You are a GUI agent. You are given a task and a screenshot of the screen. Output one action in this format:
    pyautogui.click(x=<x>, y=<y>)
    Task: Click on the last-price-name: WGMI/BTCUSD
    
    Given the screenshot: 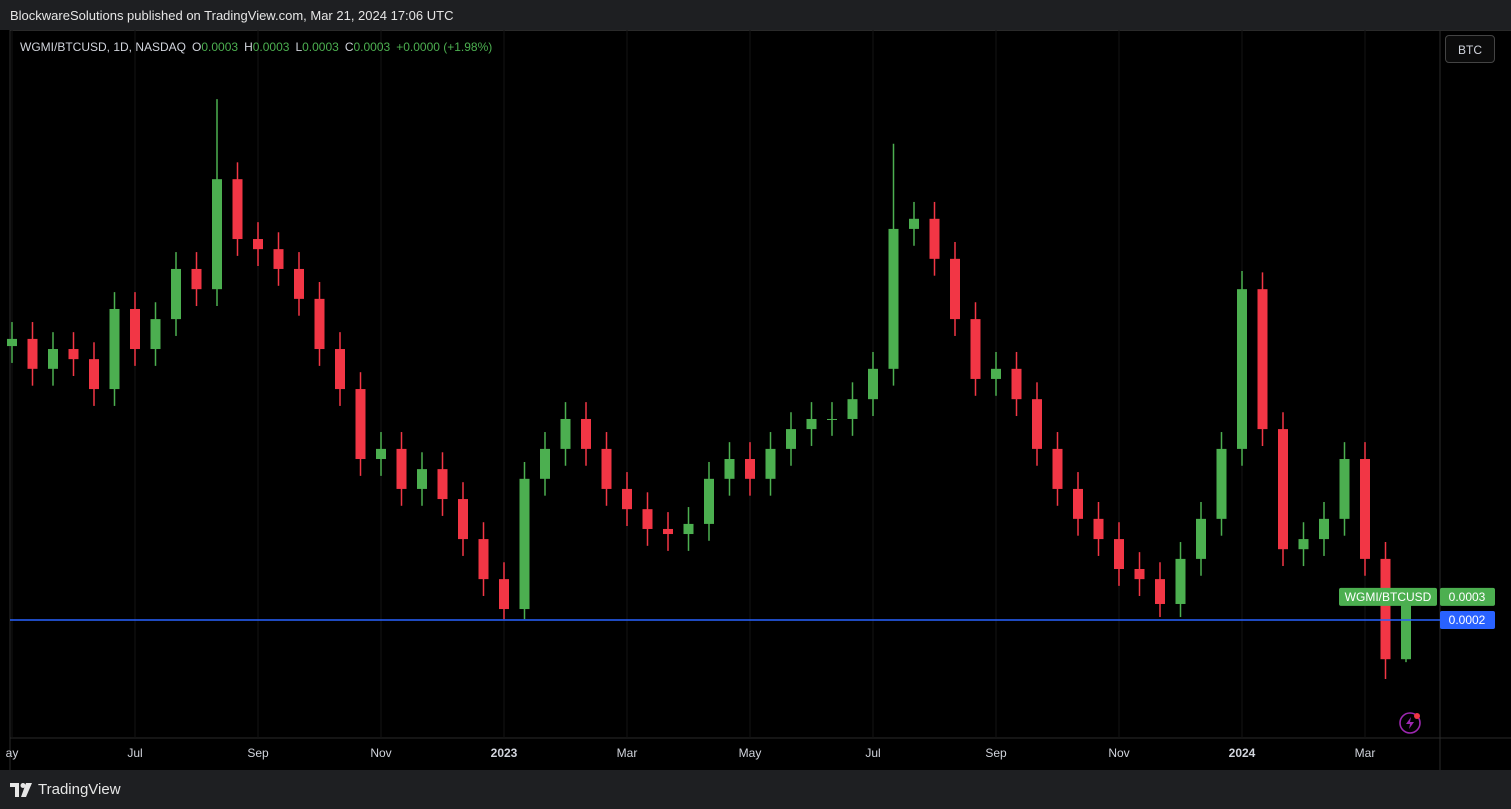 What is the action you would take?
    pyautogui.click(x=1388, y=597)
    